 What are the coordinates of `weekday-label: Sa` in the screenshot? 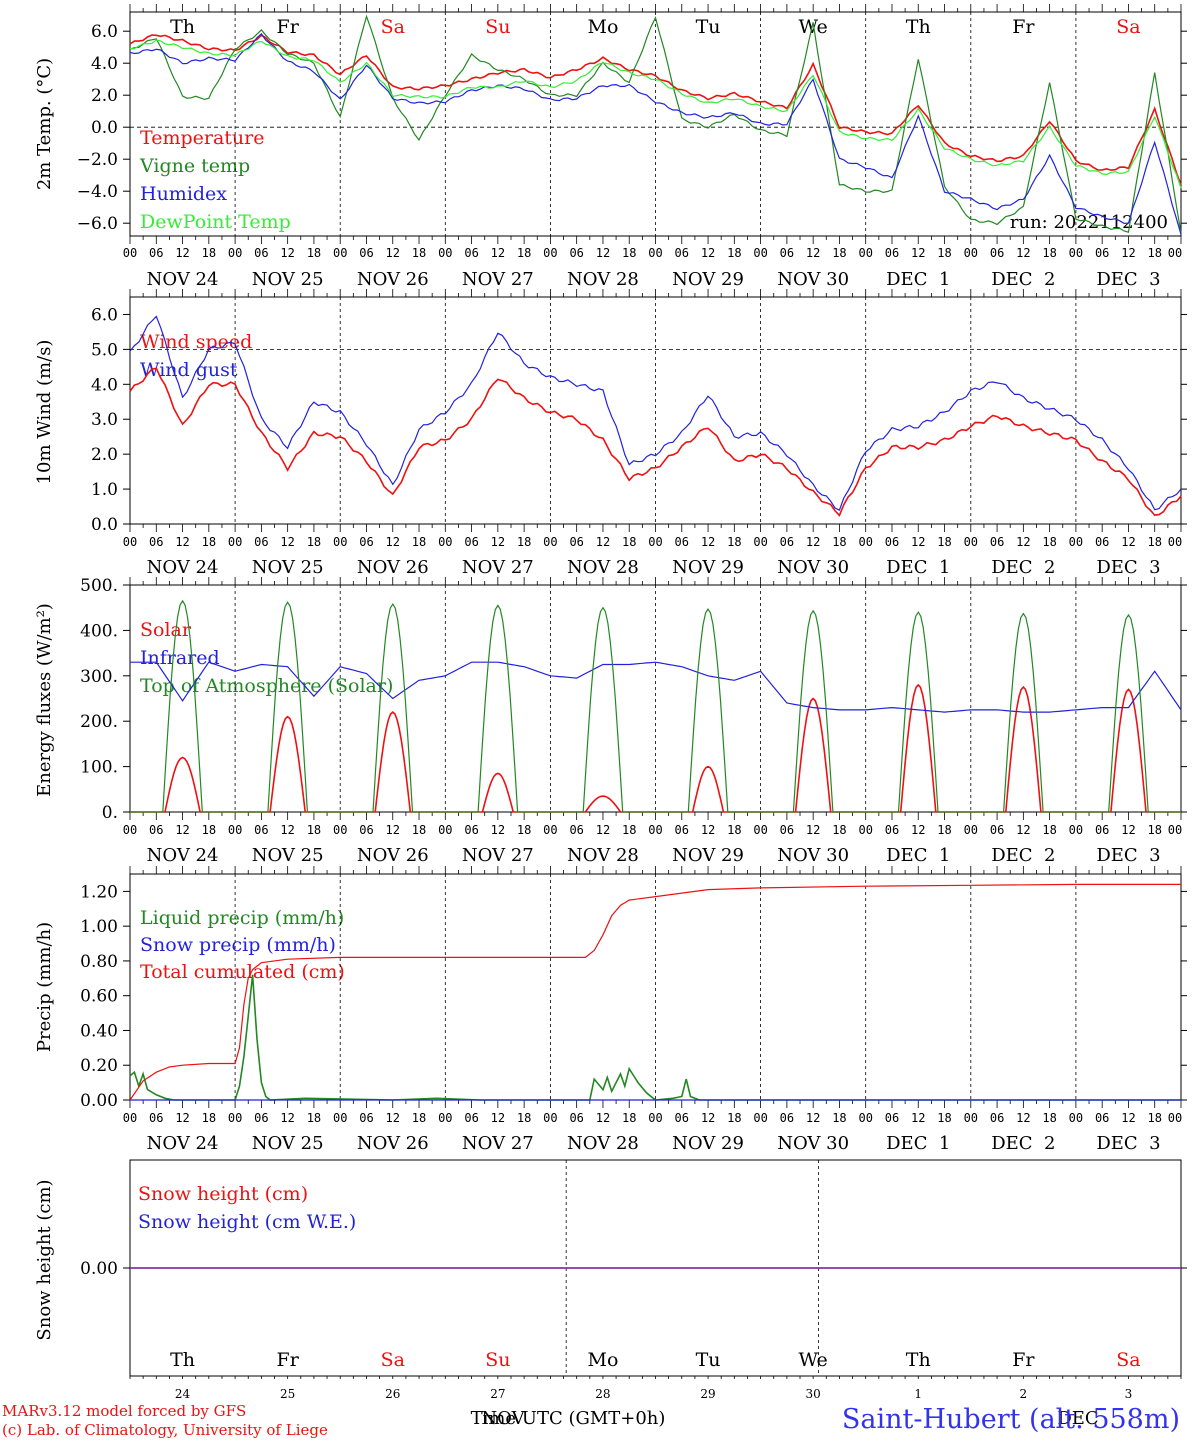 It's located at (393, 27).